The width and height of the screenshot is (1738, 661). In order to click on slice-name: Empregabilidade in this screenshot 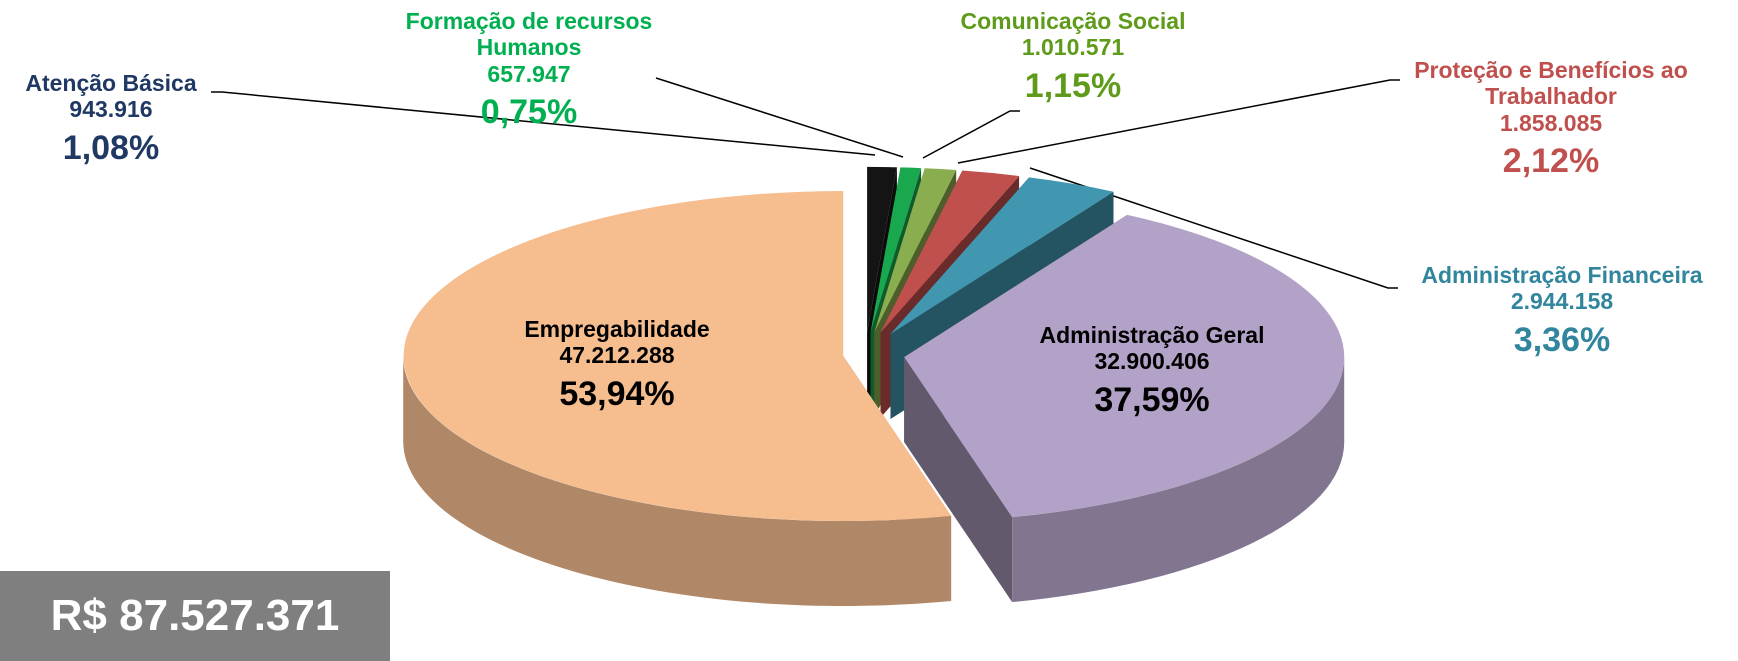, I will do `click(617, 329)`.